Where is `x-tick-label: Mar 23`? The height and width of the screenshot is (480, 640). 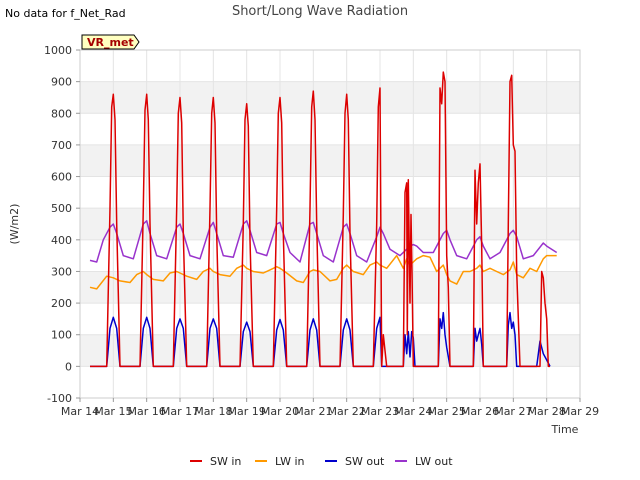
x-tick-label: Mar 23 is located at coordinates (380, 411).